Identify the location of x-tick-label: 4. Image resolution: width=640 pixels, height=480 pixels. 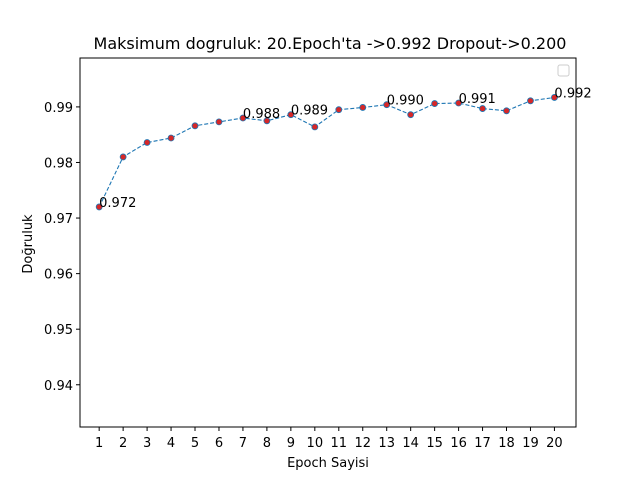
(171, 443).